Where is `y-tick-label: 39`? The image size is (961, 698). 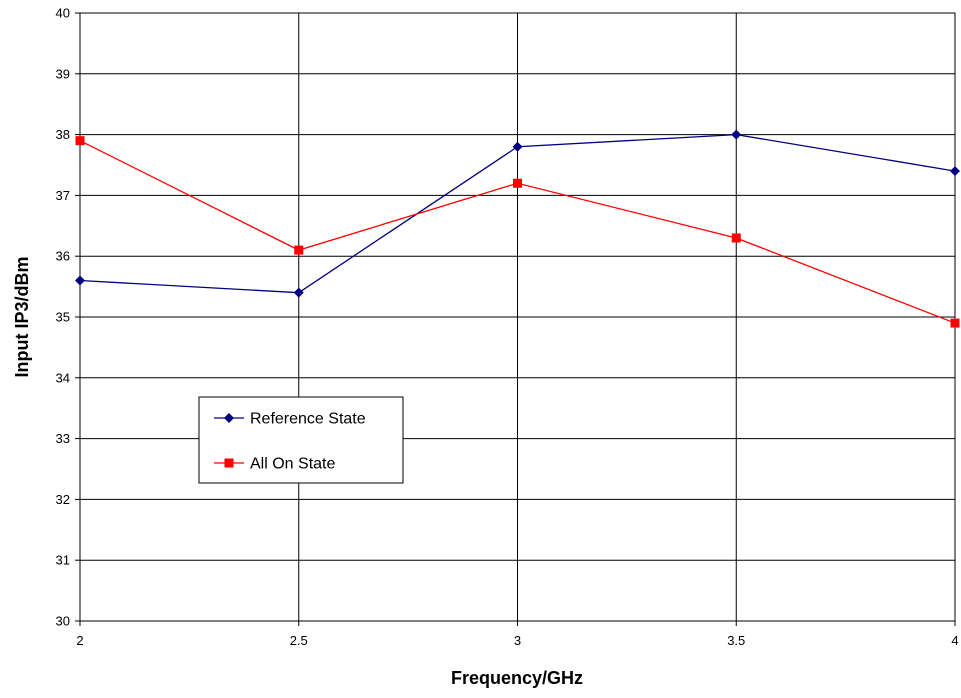
y-tick-label: 39 is located at coordinates (63, 73).